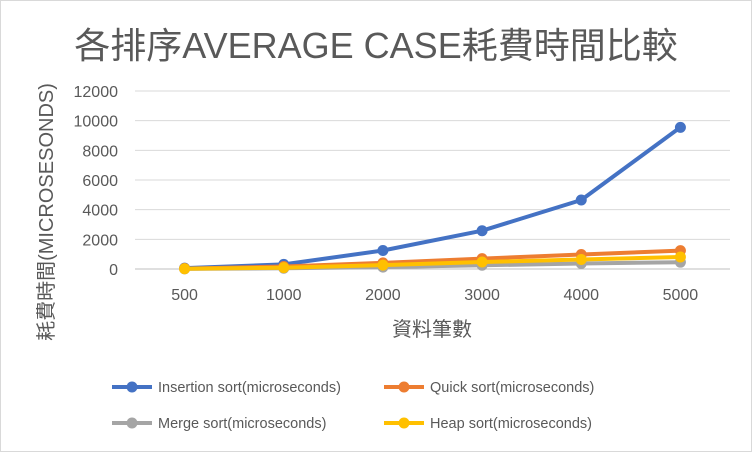  What do you see at coordinates (96, 92) in the screenshot?
I see `y-tick-label: 12000` at bounding box center [96, 92].